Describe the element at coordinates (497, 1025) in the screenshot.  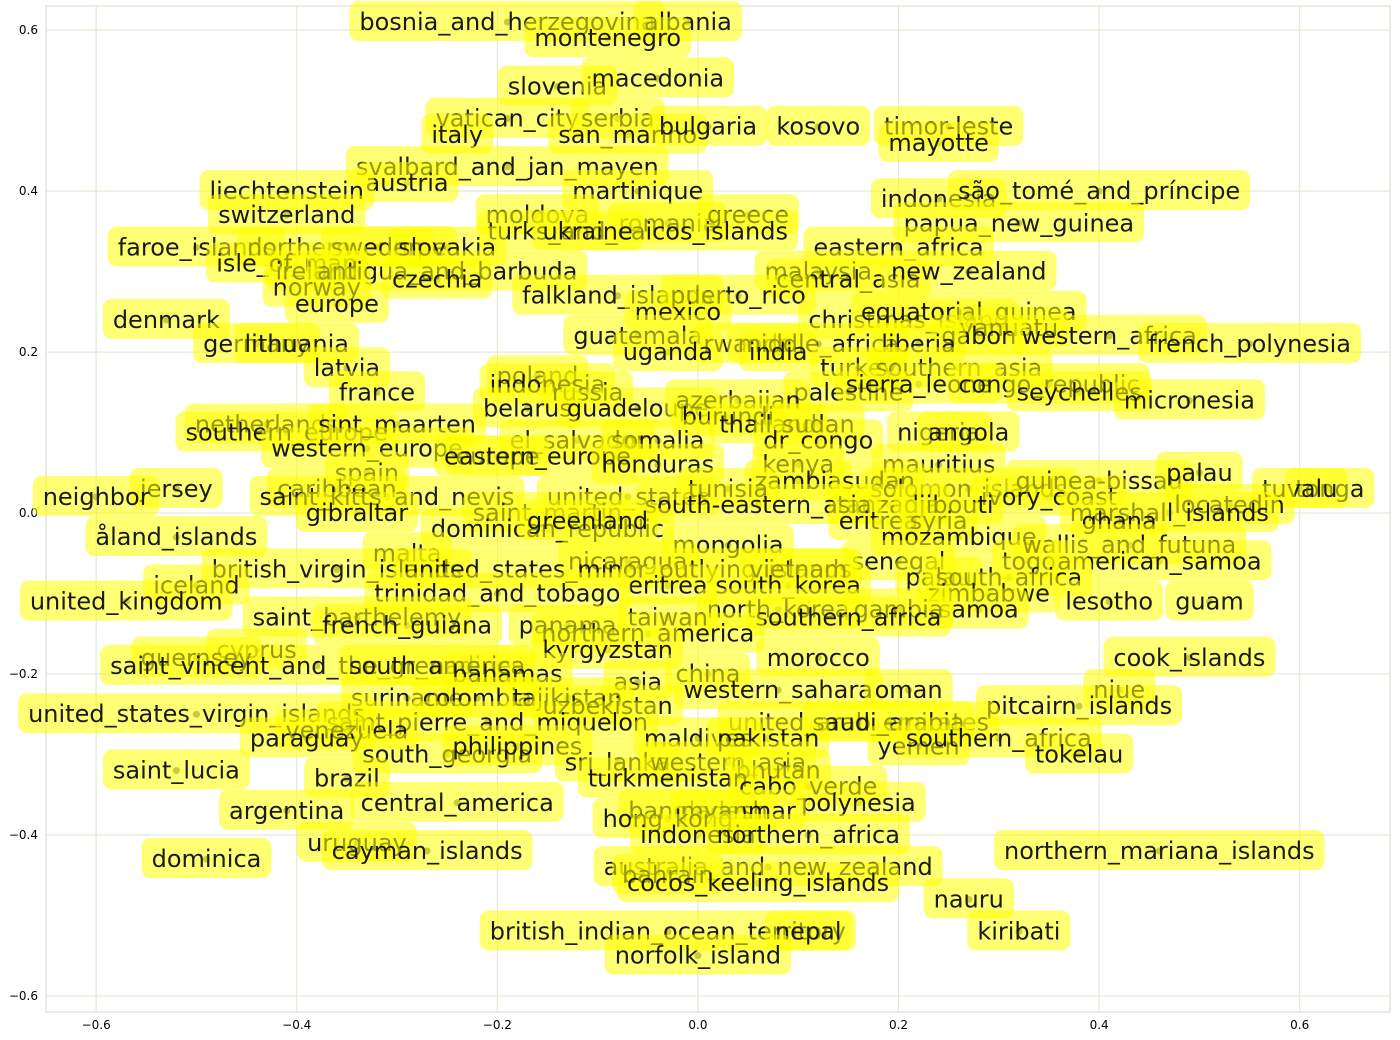
I see `x-tick-label: −0.2` at that location.